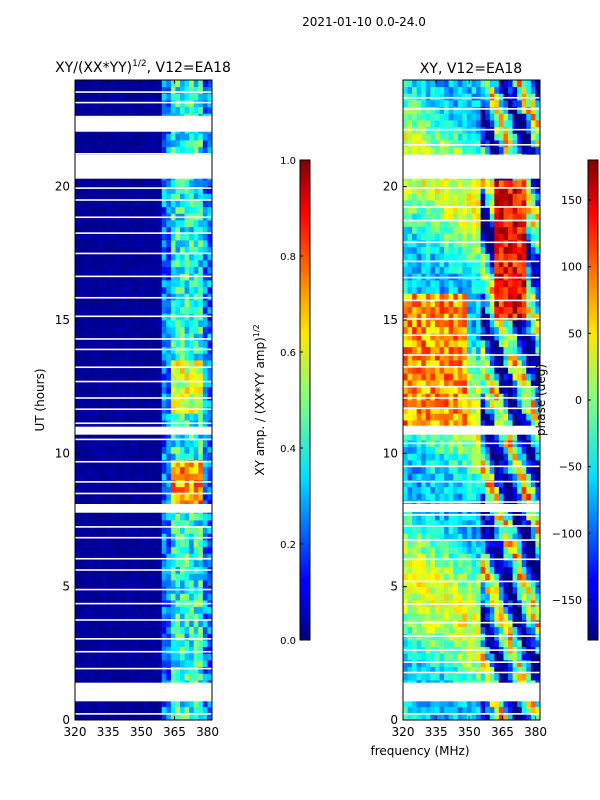  I want to click on flagged-gap, so click(143, 409).